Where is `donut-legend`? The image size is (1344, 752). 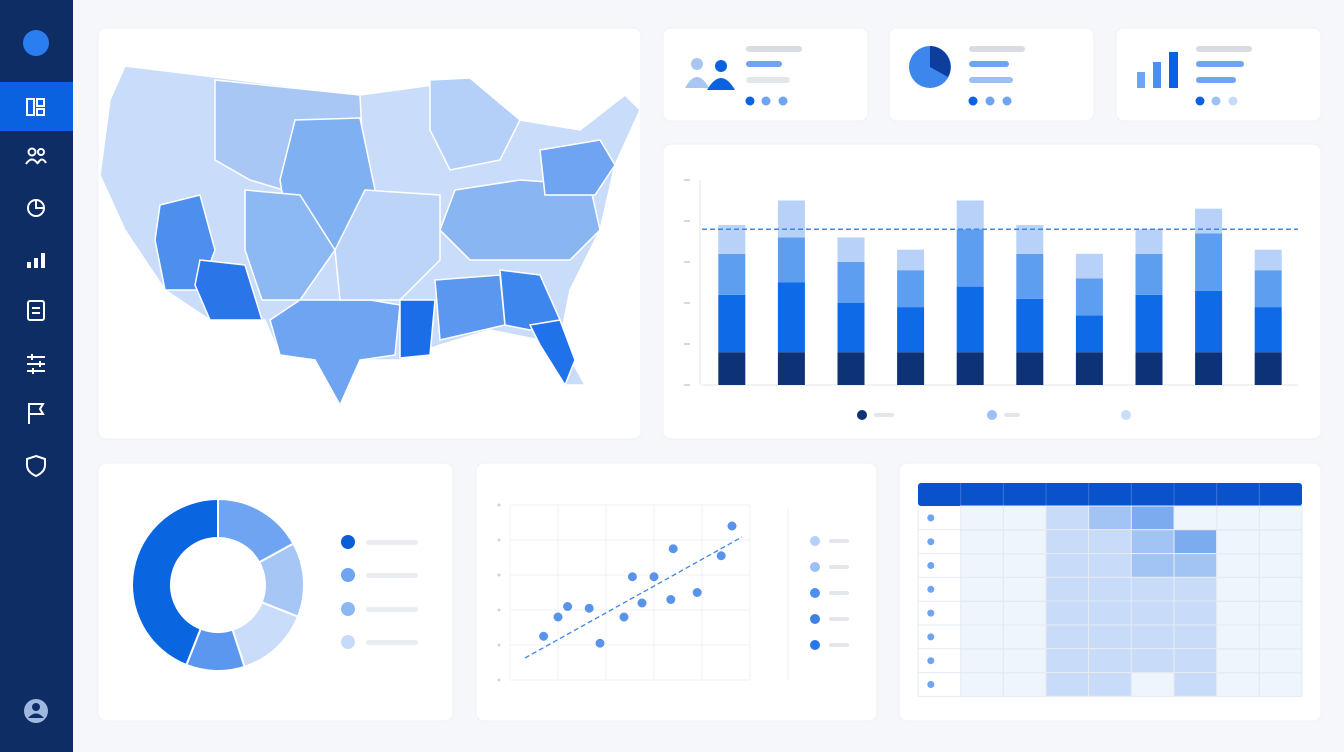 donut-legend is located at coordinates (379, 592).